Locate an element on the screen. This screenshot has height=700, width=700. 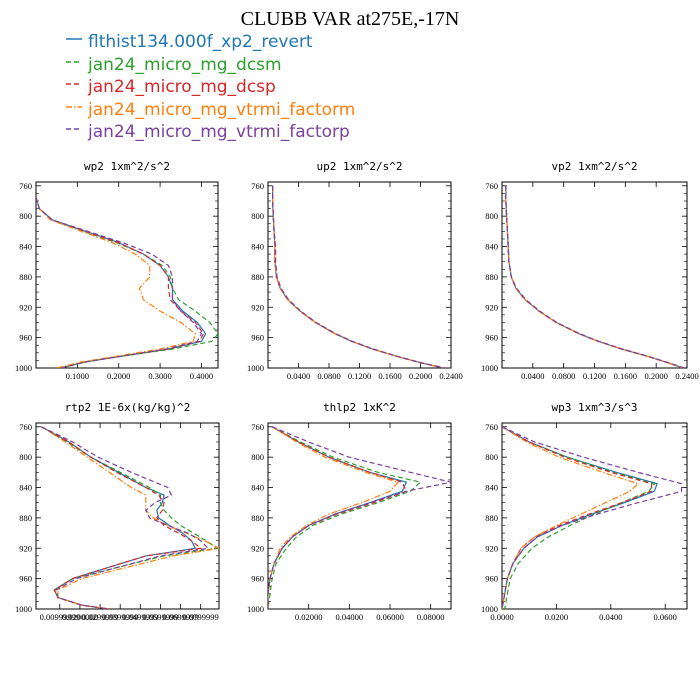
legend-item: flthist134.000f_xp2_revert is located at coordinates (276, 42).